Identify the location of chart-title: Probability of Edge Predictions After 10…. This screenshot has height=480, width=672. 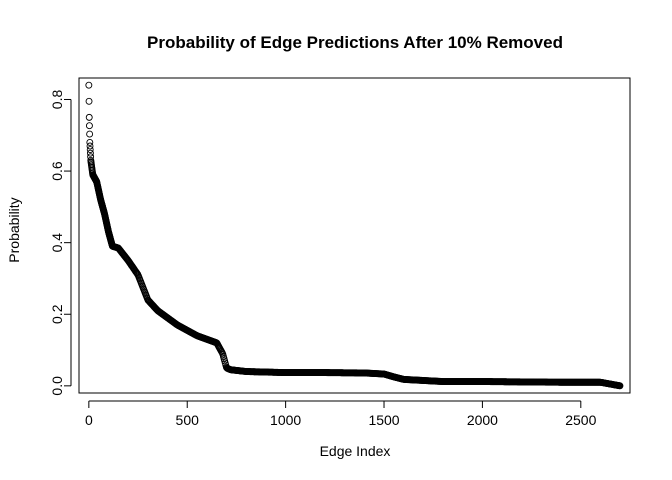
(355, 42).